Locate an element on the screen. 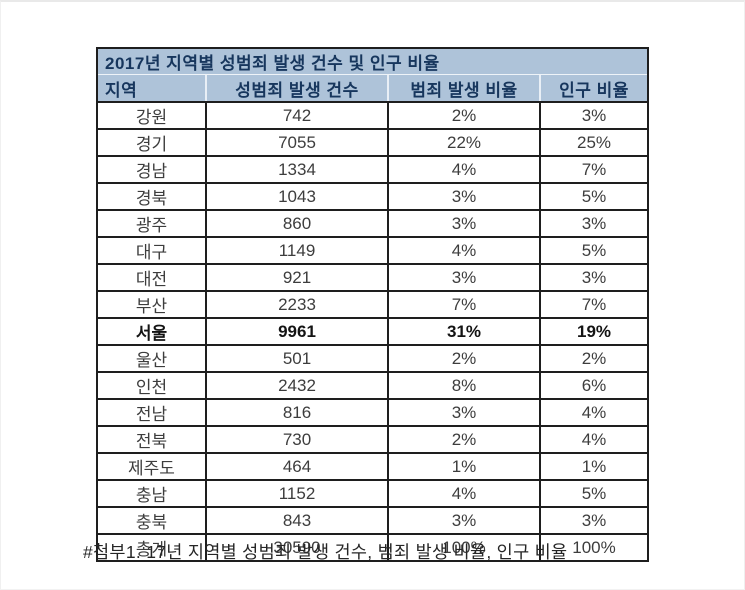 This screenshot has height=590, width=745. table-title: 2017년 지역별 성범죄 발생 건수 및 인구 비율 is located at coordinates (372, 62).